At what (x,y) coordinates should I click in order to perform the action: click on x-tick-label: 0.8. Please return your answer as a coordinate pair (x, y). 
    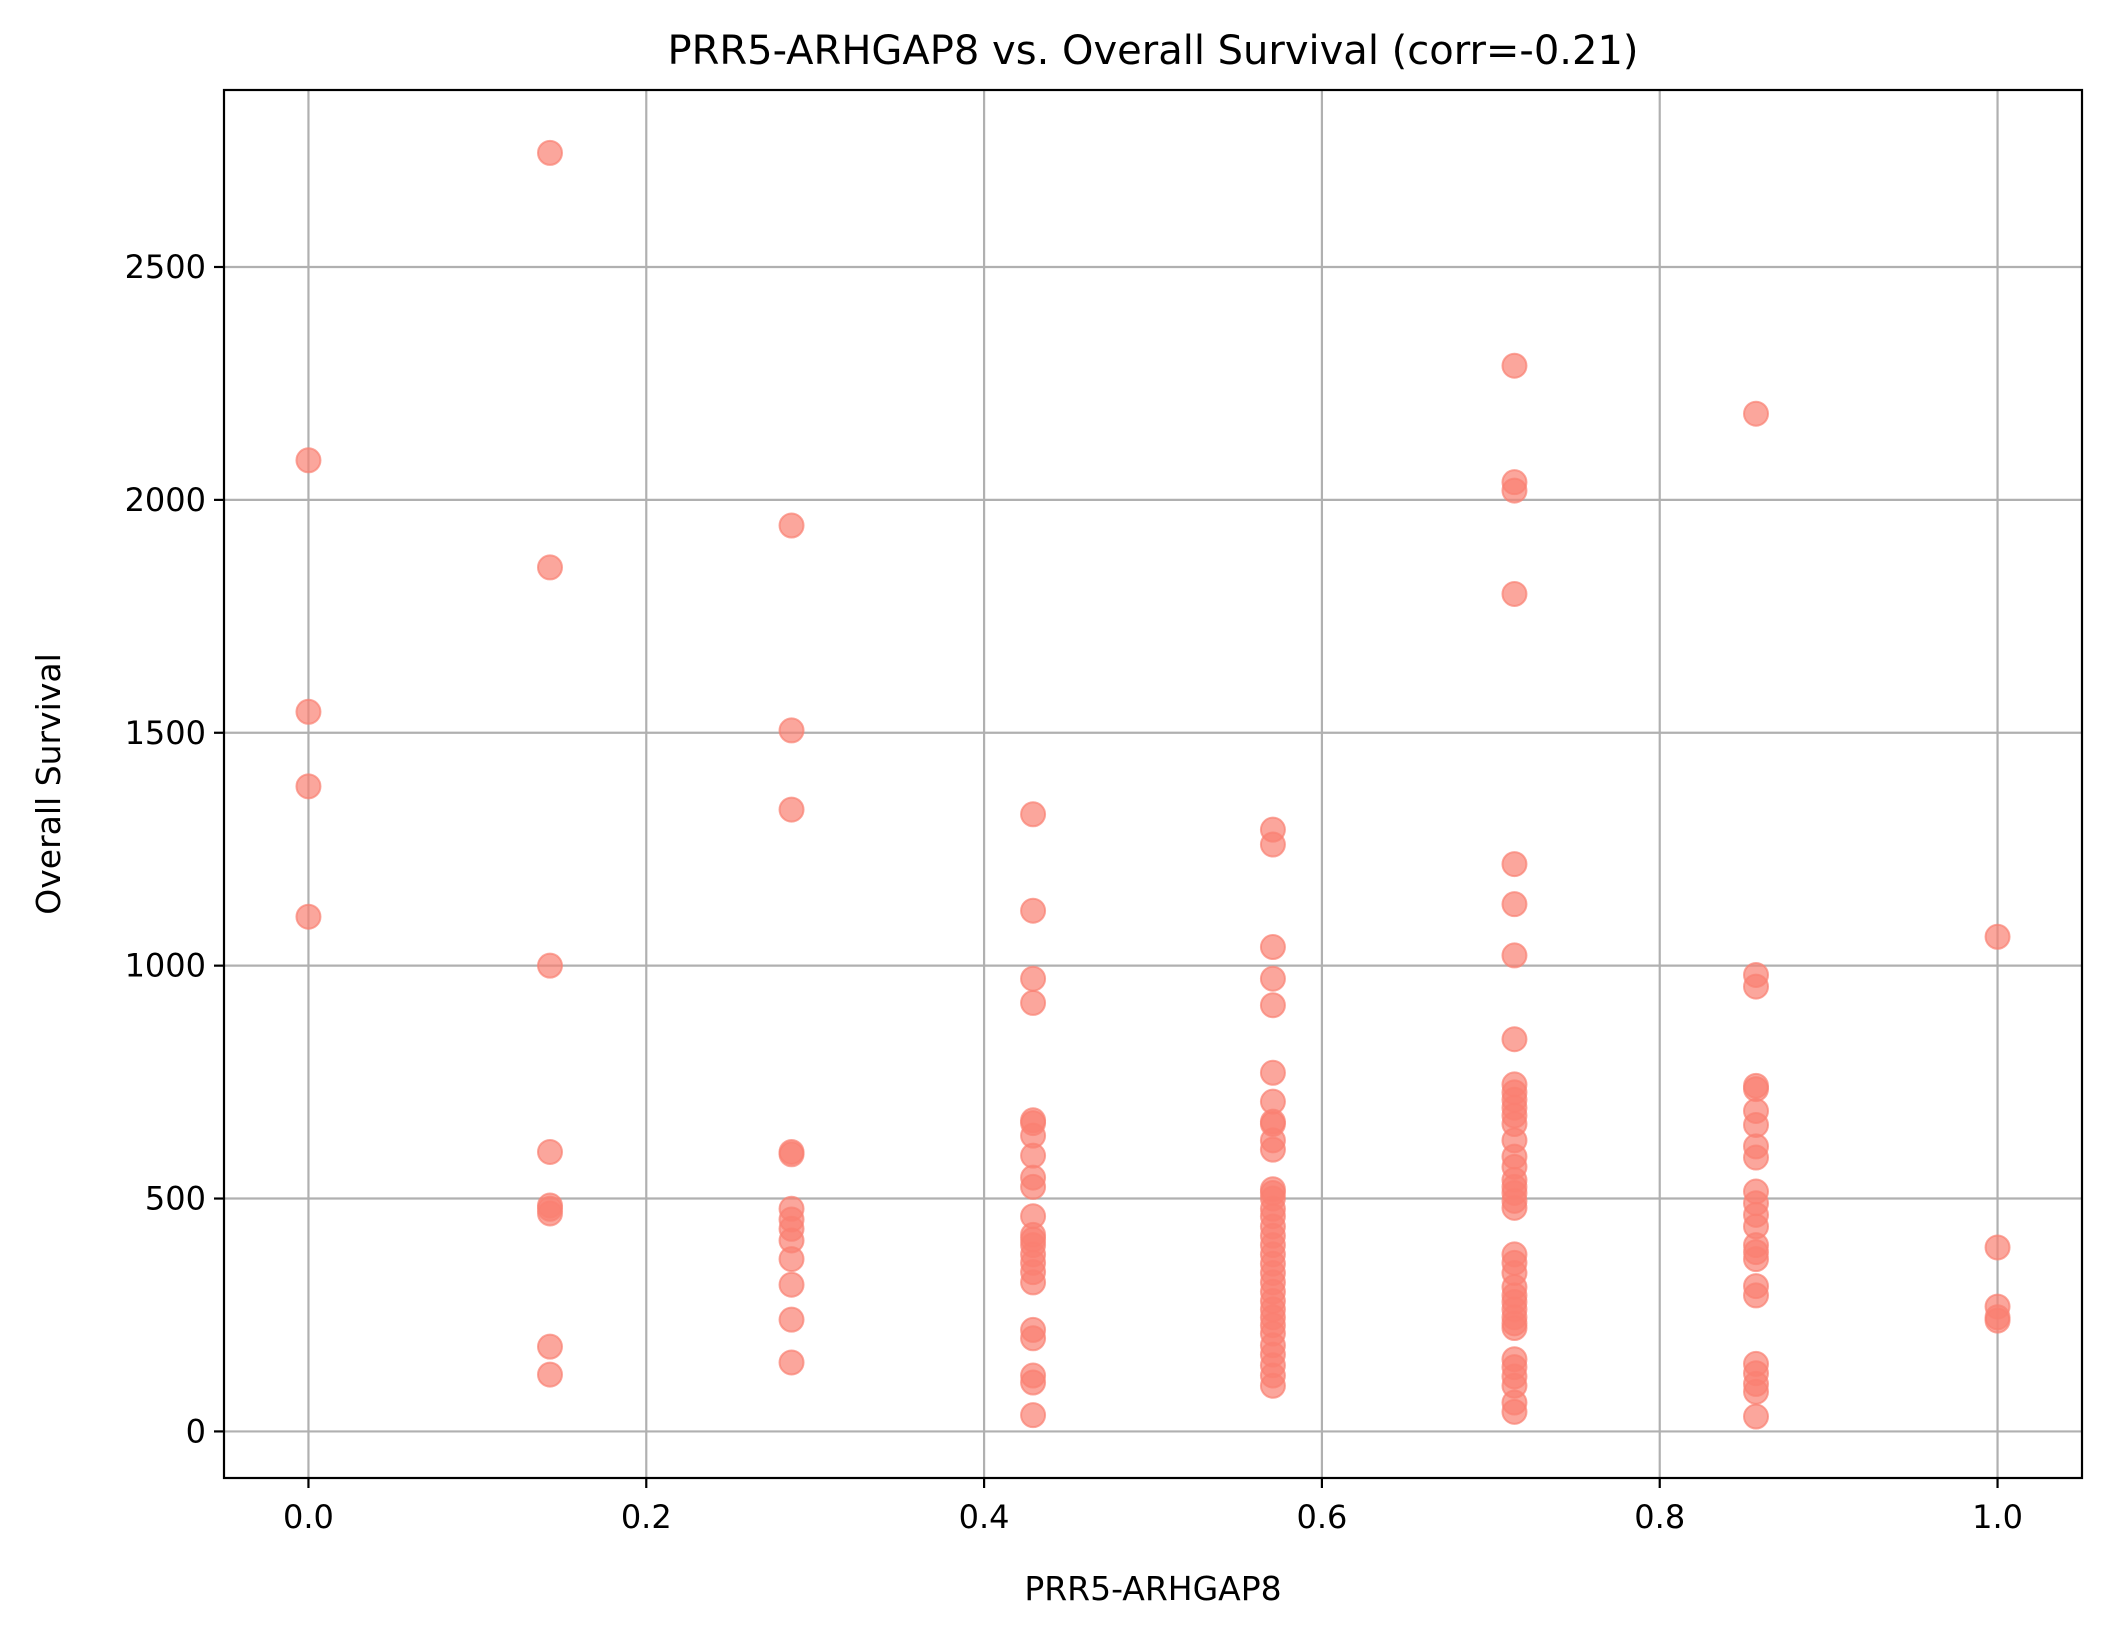
    Looking at the image, I should click on (1659, 1517).